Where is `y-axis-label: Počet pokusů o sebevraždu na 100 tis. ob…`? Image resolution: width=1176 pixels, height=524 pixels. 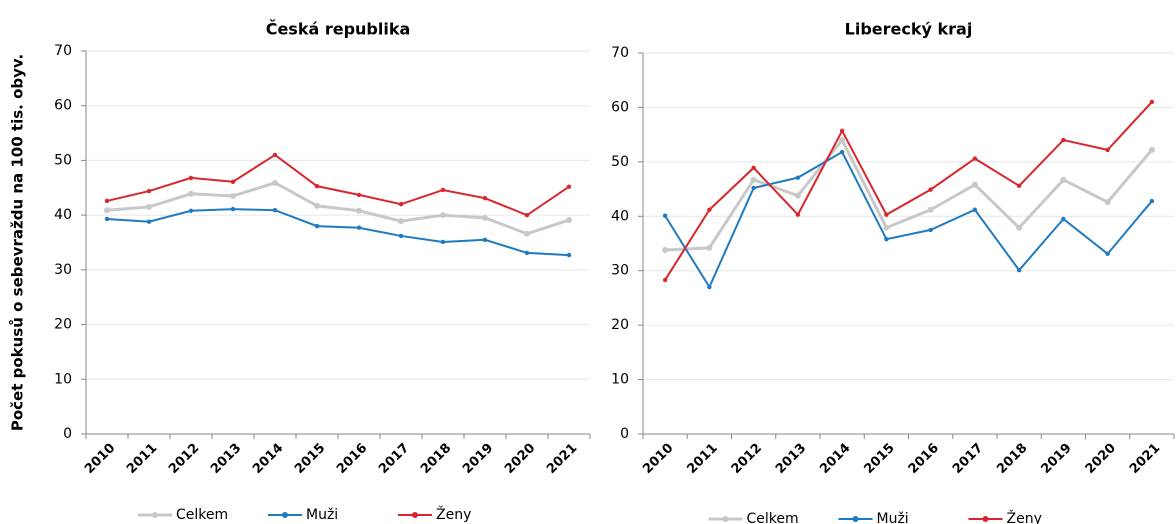 y-axis-label: Počet pokusů o sebevraždu na 100 tis. ob… is located at coordinates (18, 242).